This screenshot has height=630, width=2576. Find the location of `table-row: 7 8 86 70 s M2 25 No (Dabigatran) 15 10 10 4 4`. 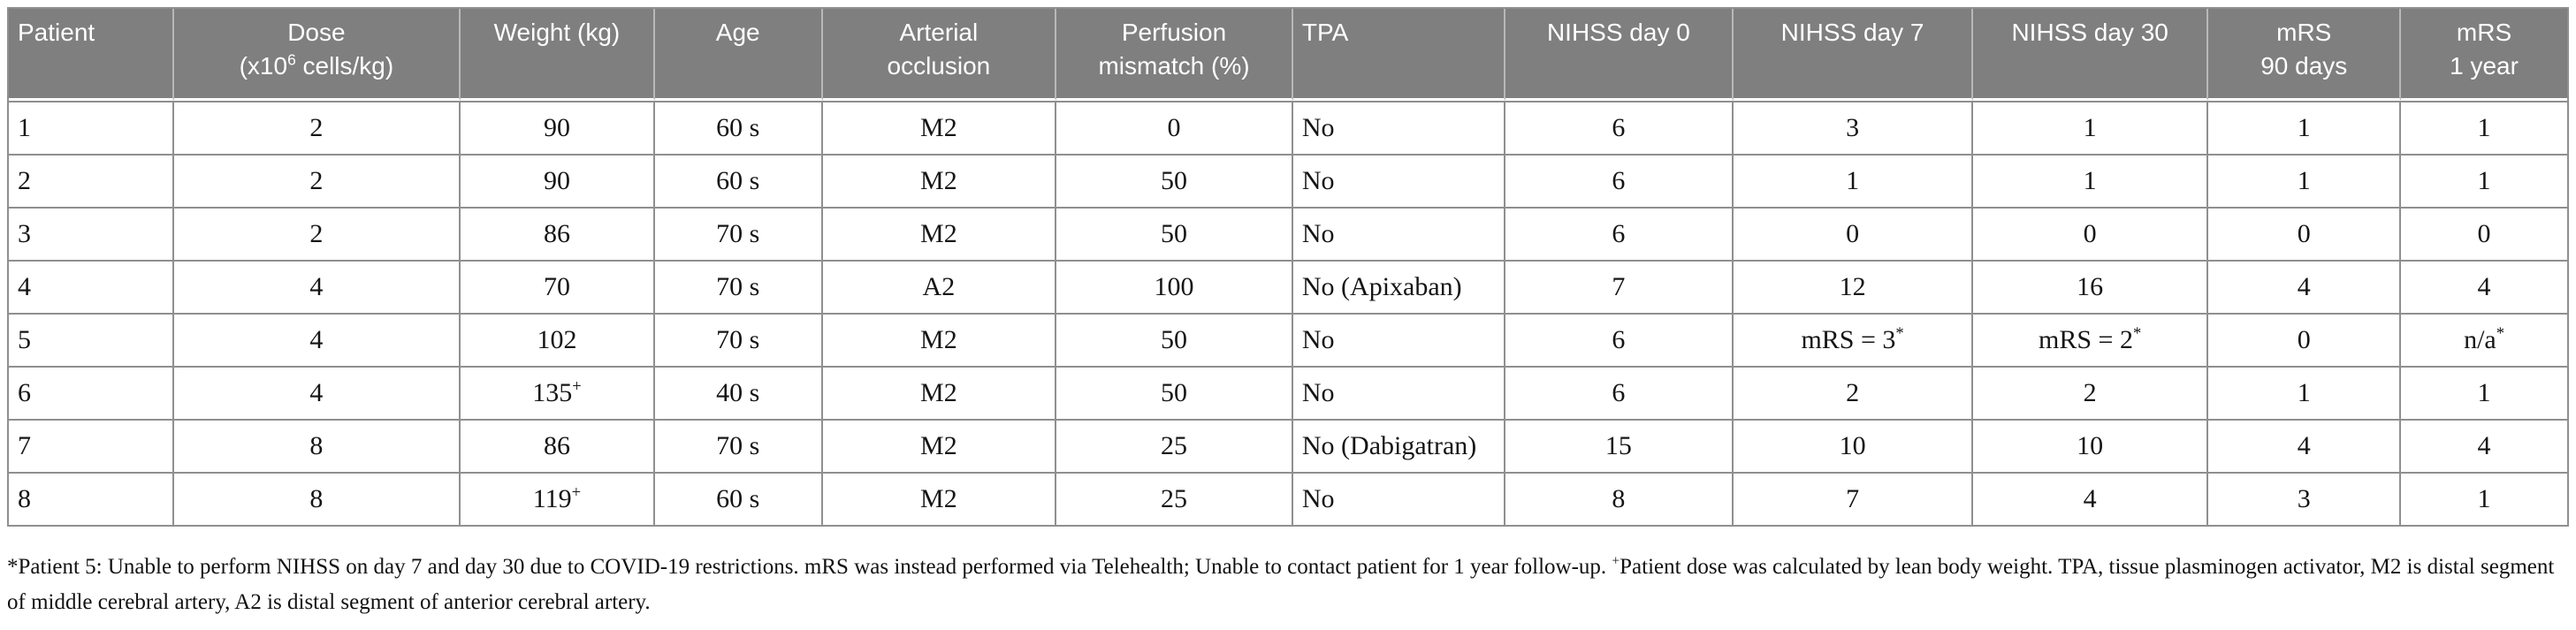

table-row: 7 8 86 70 s M2 25 No (Dabigatran) 15 10 10 4 4 is located at coordinates (1288, 445).